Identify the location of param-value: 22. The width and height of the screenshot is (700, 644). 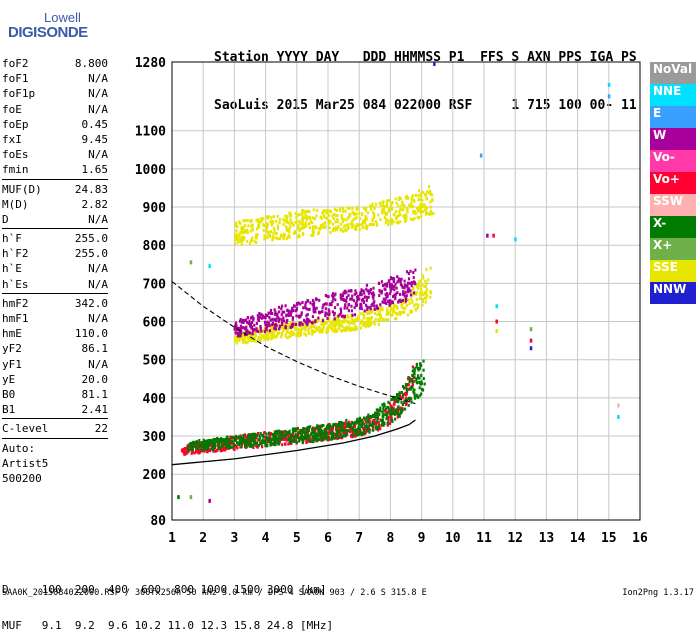
(101, 429).